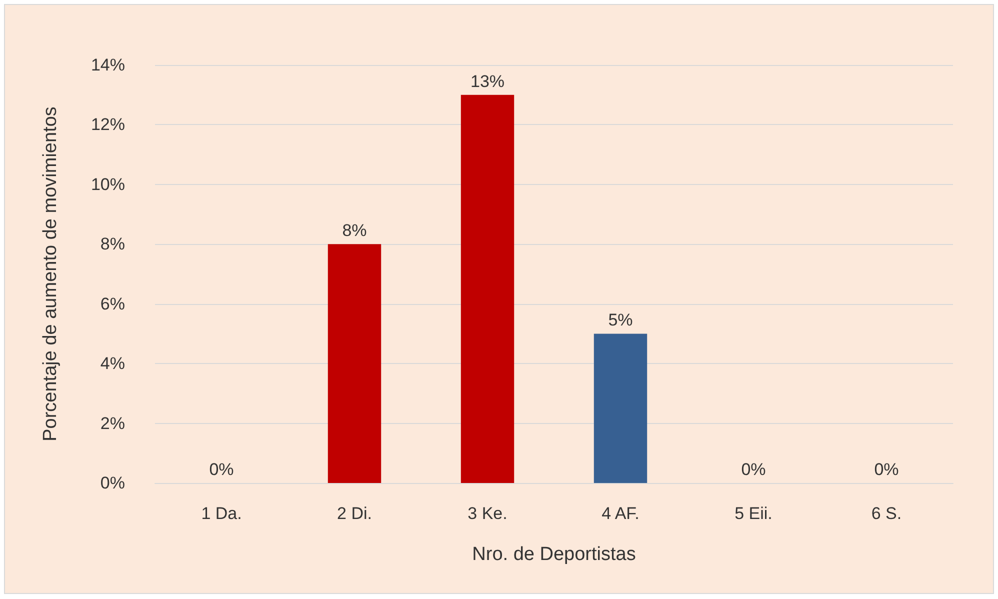 Image resolution: width=998 pixels, height=599 pixels. Describe the element at coordinates (488, 513) in the screenshot. I see `x-tick-label: 3 Ke.` at that location.